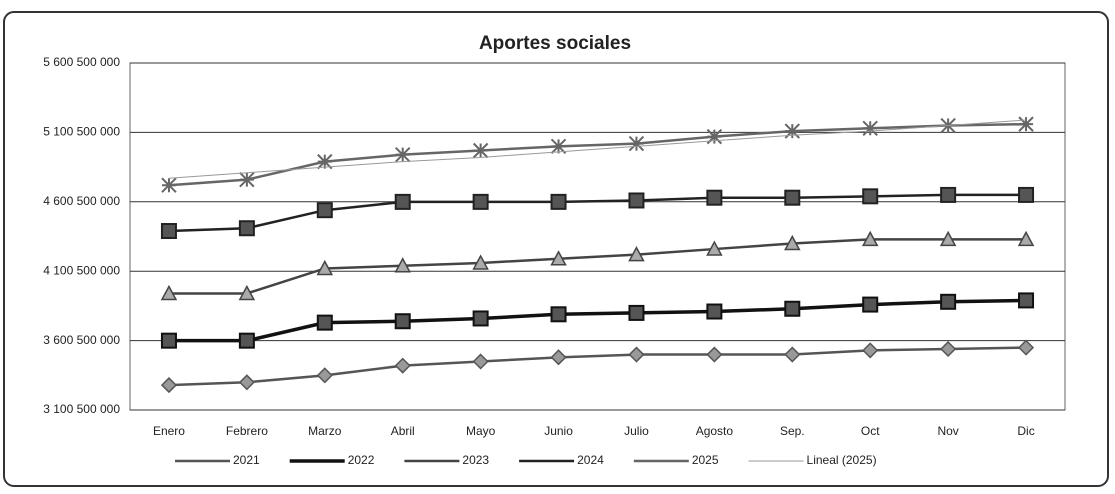 The width and height of the screenshot is (1115, 494). Describe the element at coordinates (792, 431) in the screenshot. I see `x-tick-label: Sep.` at that location.